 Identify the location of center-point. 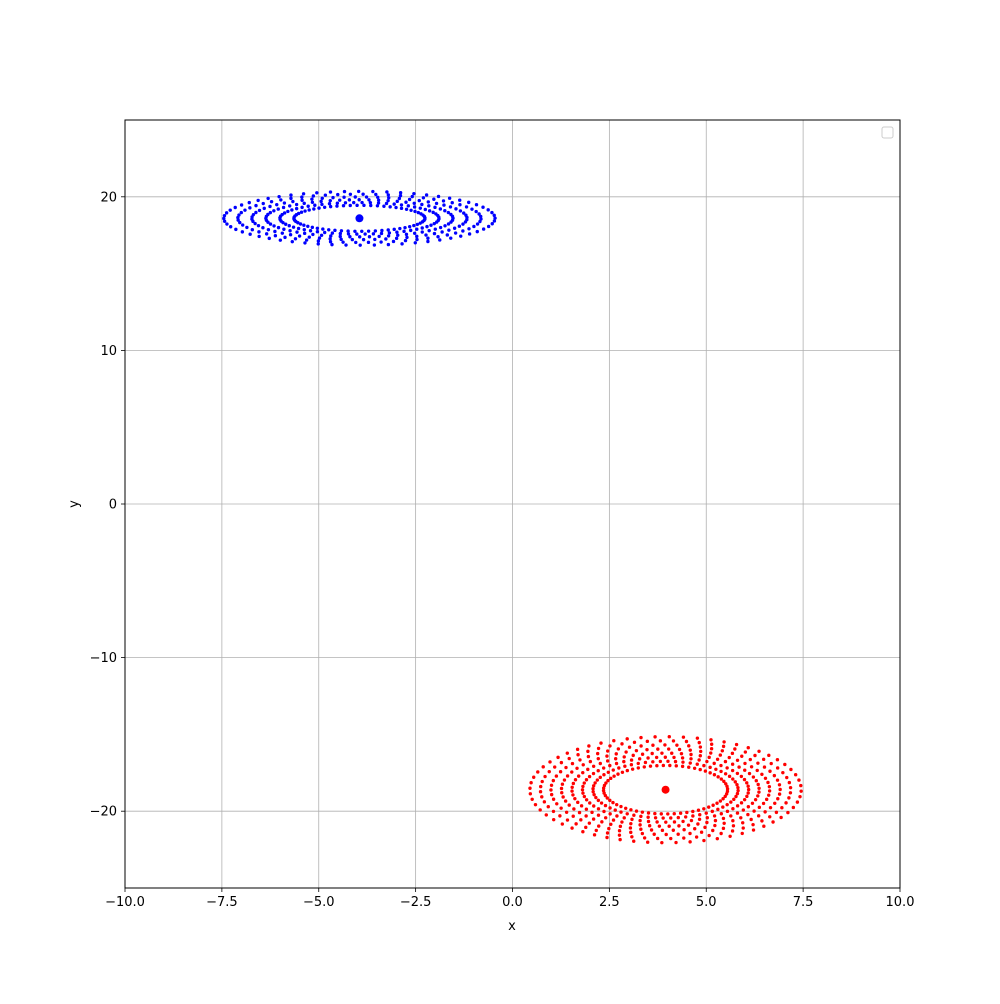
(359, 218).